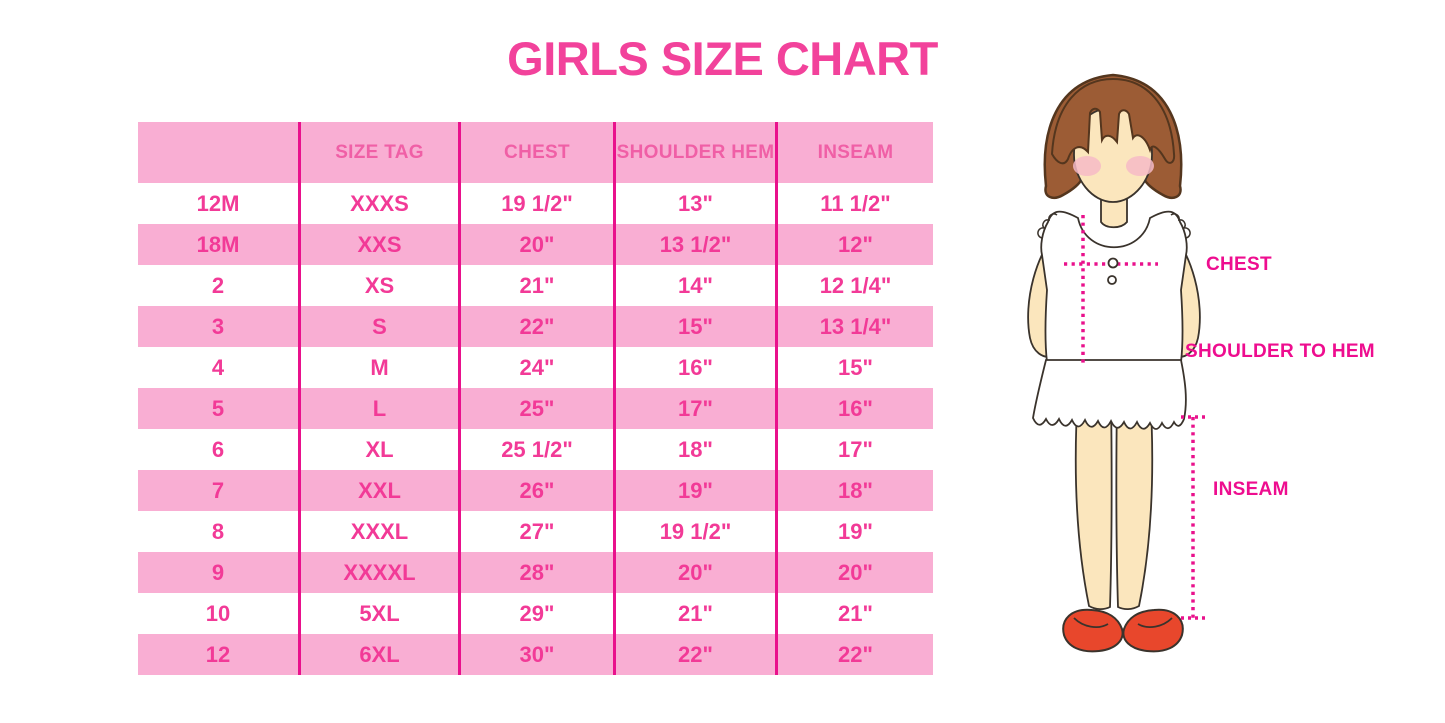 Image resolution: width=1445 pixels, height=723 pixels. What do you see at coordinates (378, 408) in the screenshot?
I see `table-cell: L` at bounding box center [378, 408].